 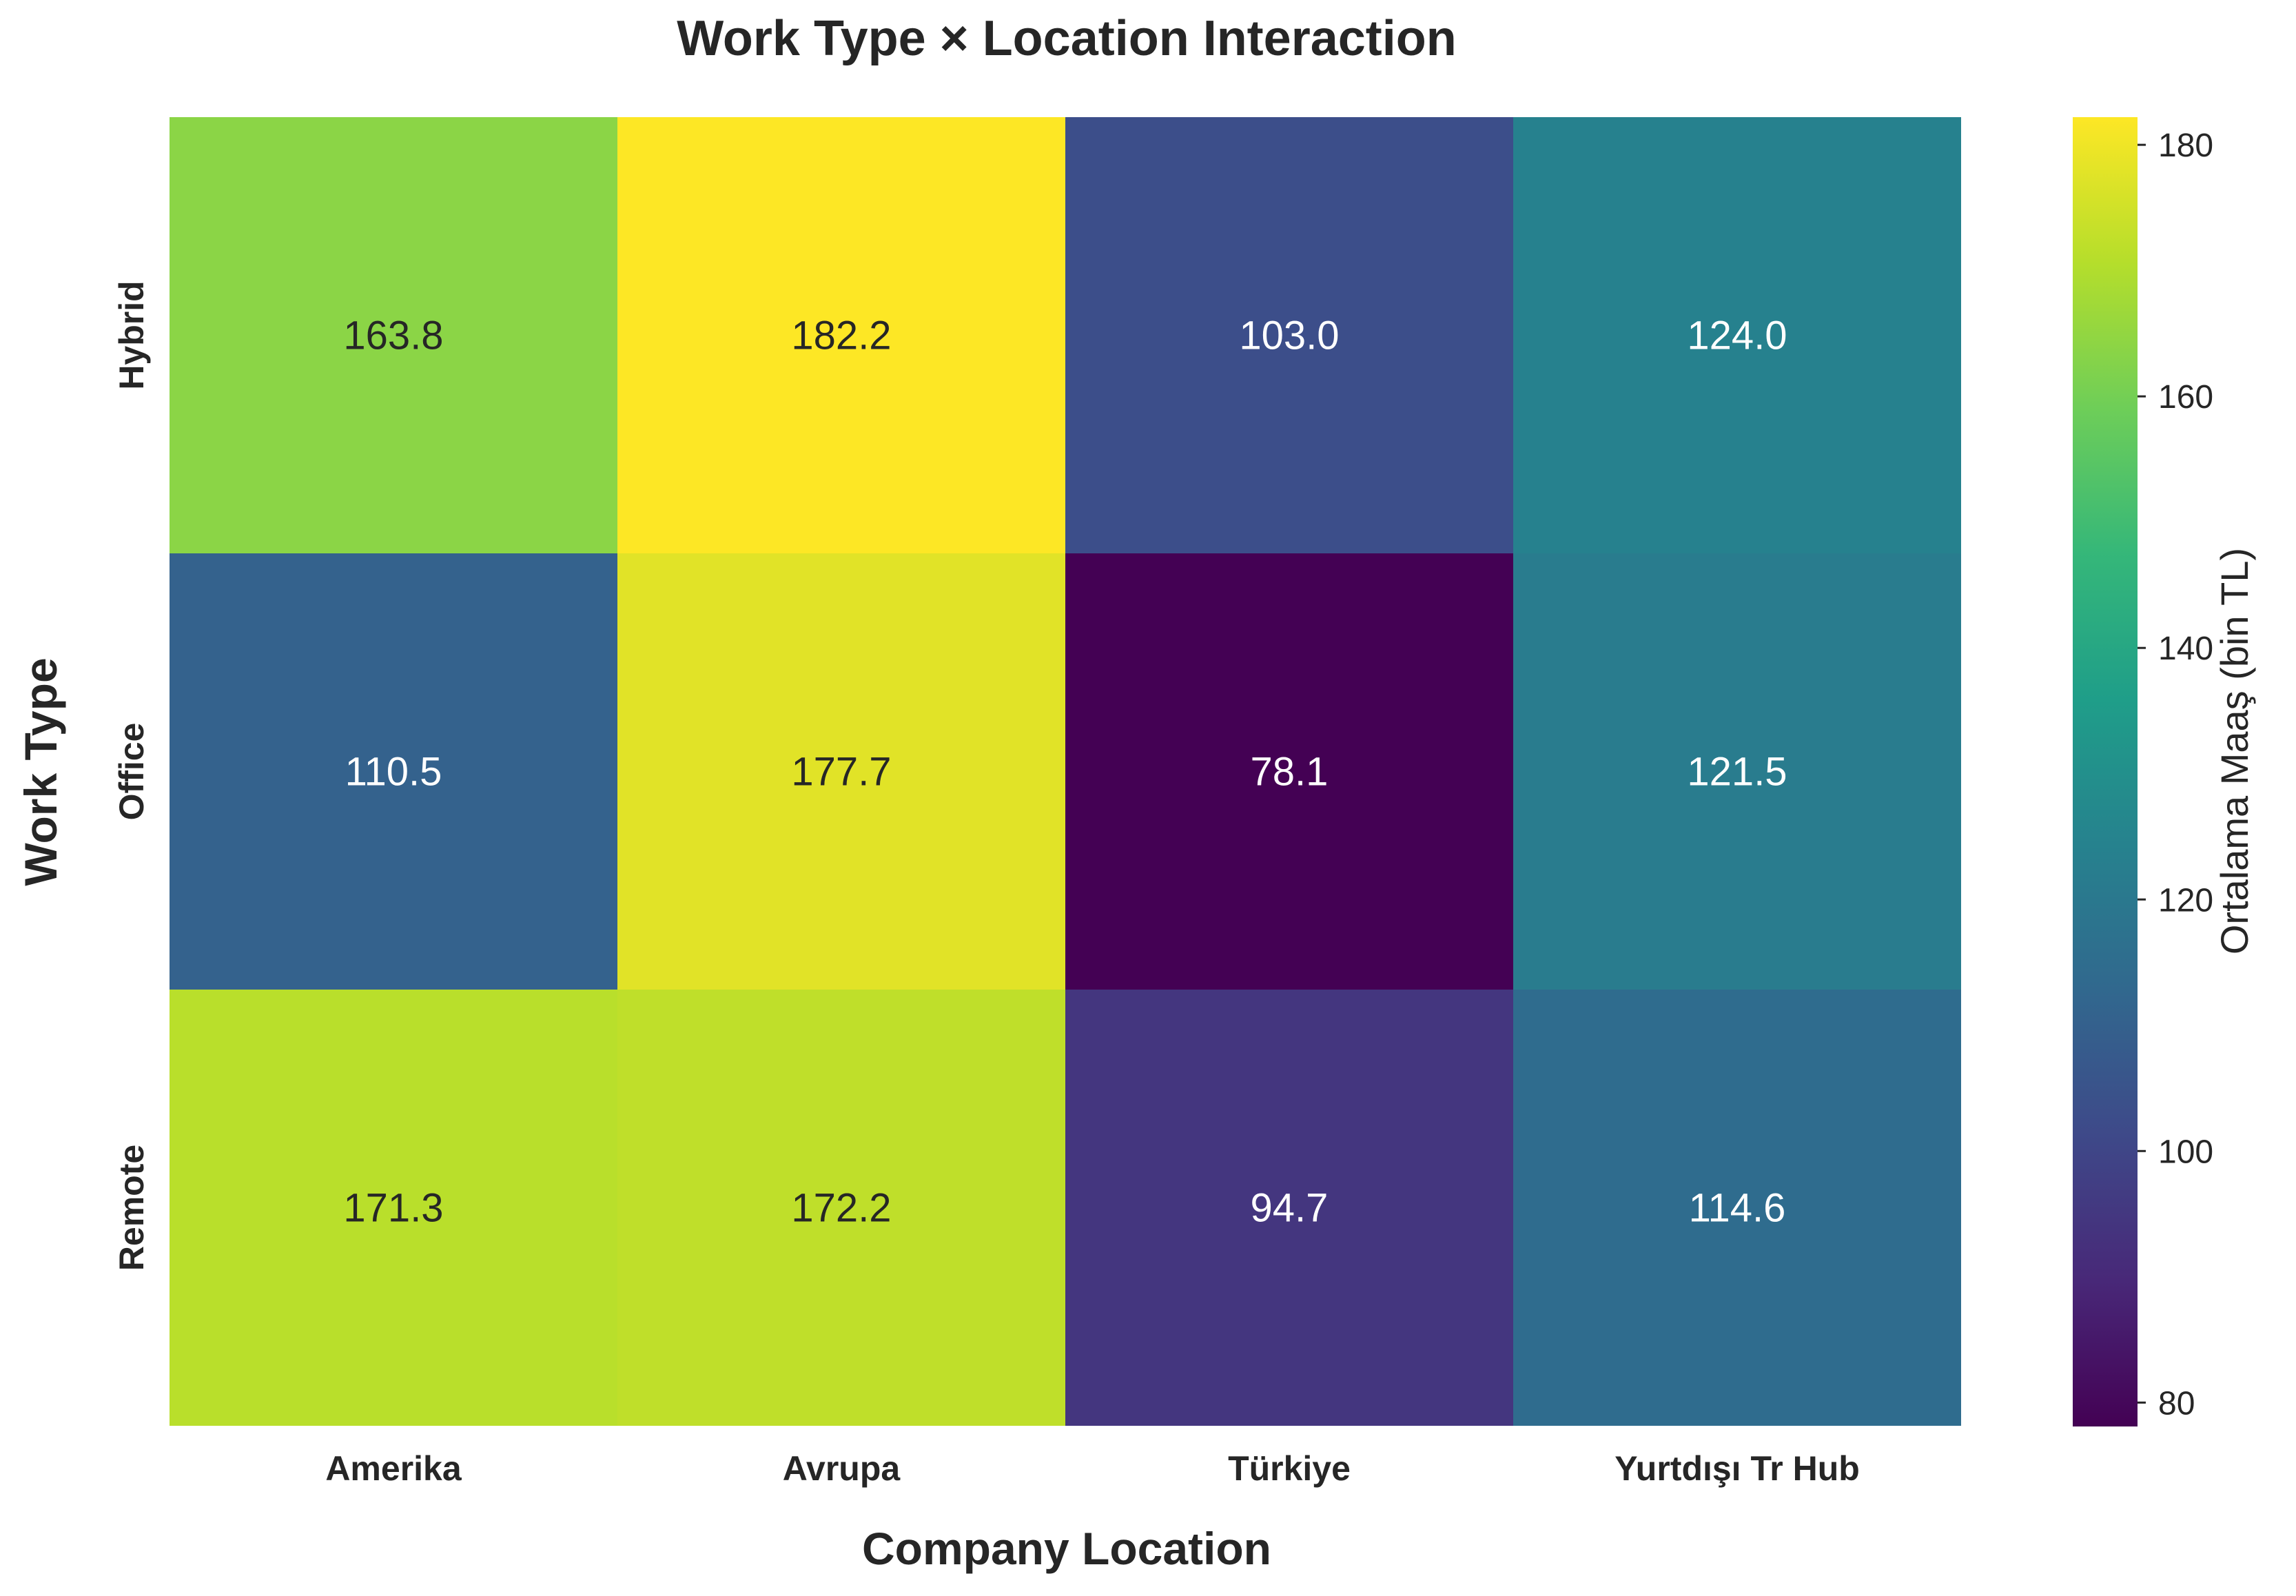 I want to click on heatmap-cell-remote-amerika, so click(x=393, y=1208).